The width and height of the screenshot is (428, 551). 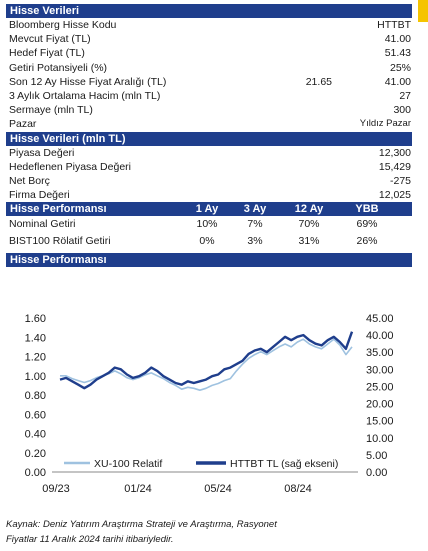 What do you see at coordinates (56, 489) in the screenshot?
I see `x-tick-label: 09/23` at bounding box center [56, 489].